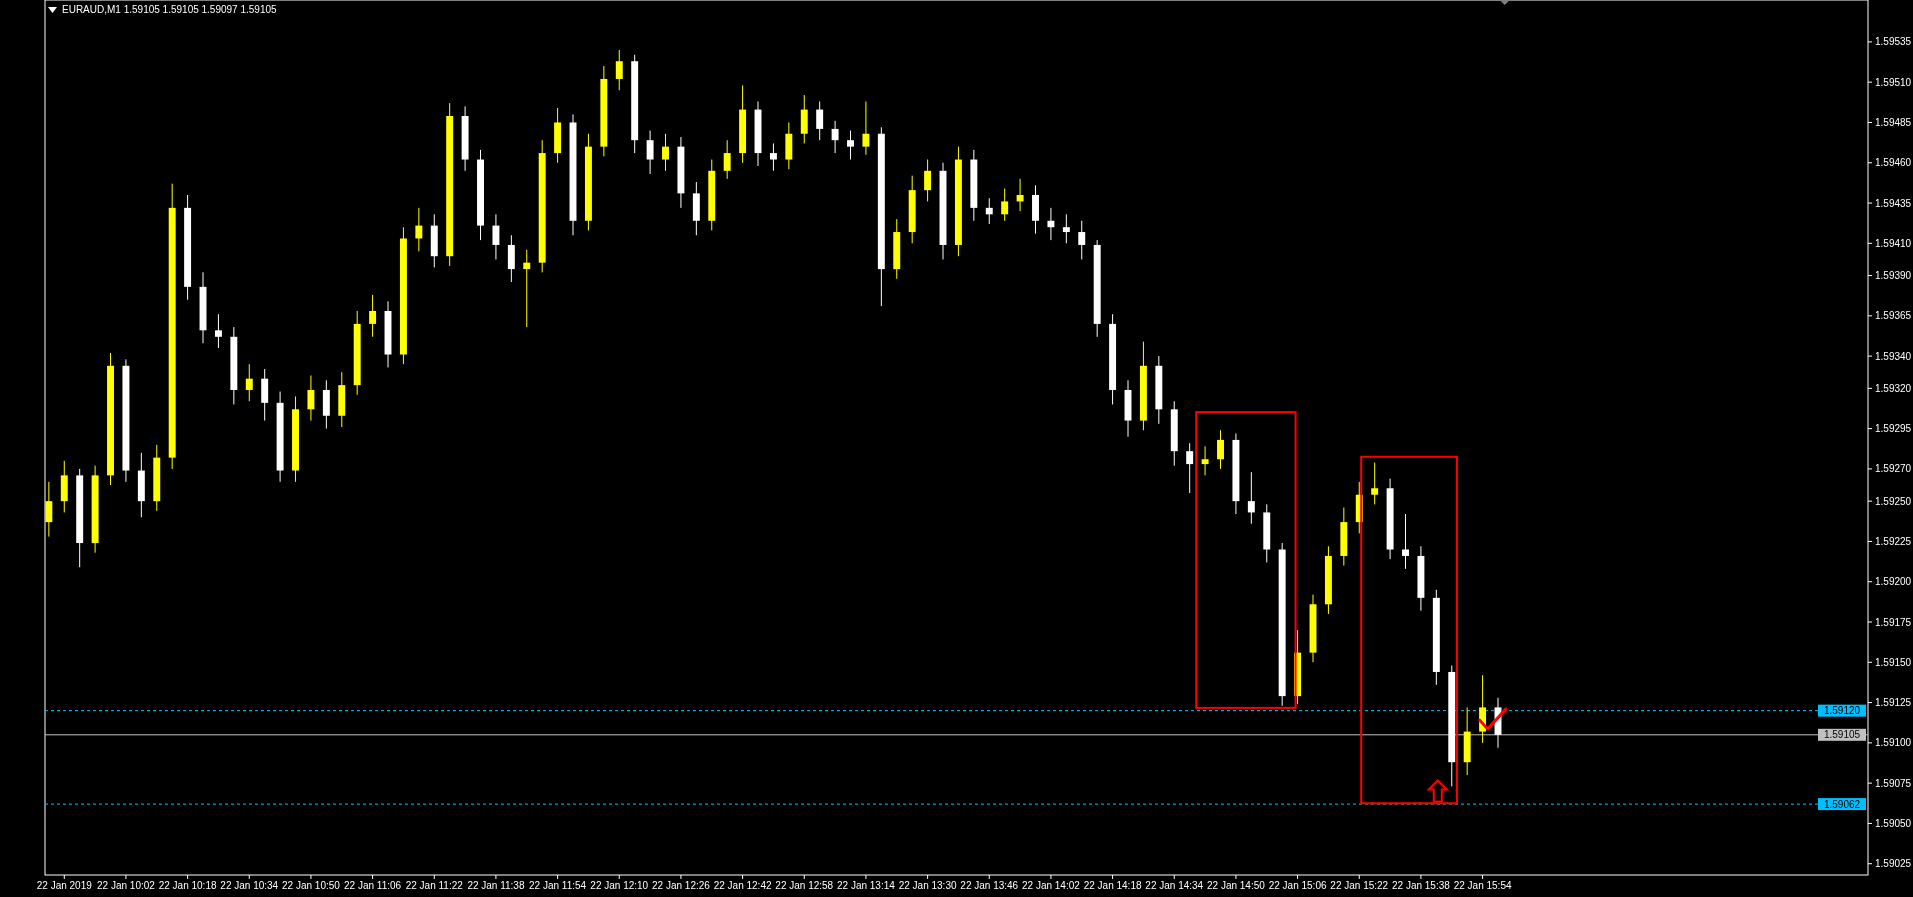 The image size is (1913, 897). What do you see at coordinates (989, 885) in the screenshot?
I see `x-tick-label: 22 Jan 13:46` at bounding box center [989, 885].